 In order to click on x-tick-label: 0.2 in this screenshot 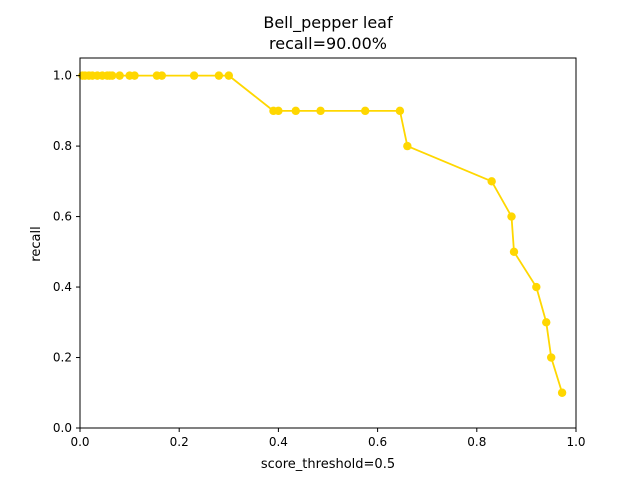, I will do `click(179, 442)`.